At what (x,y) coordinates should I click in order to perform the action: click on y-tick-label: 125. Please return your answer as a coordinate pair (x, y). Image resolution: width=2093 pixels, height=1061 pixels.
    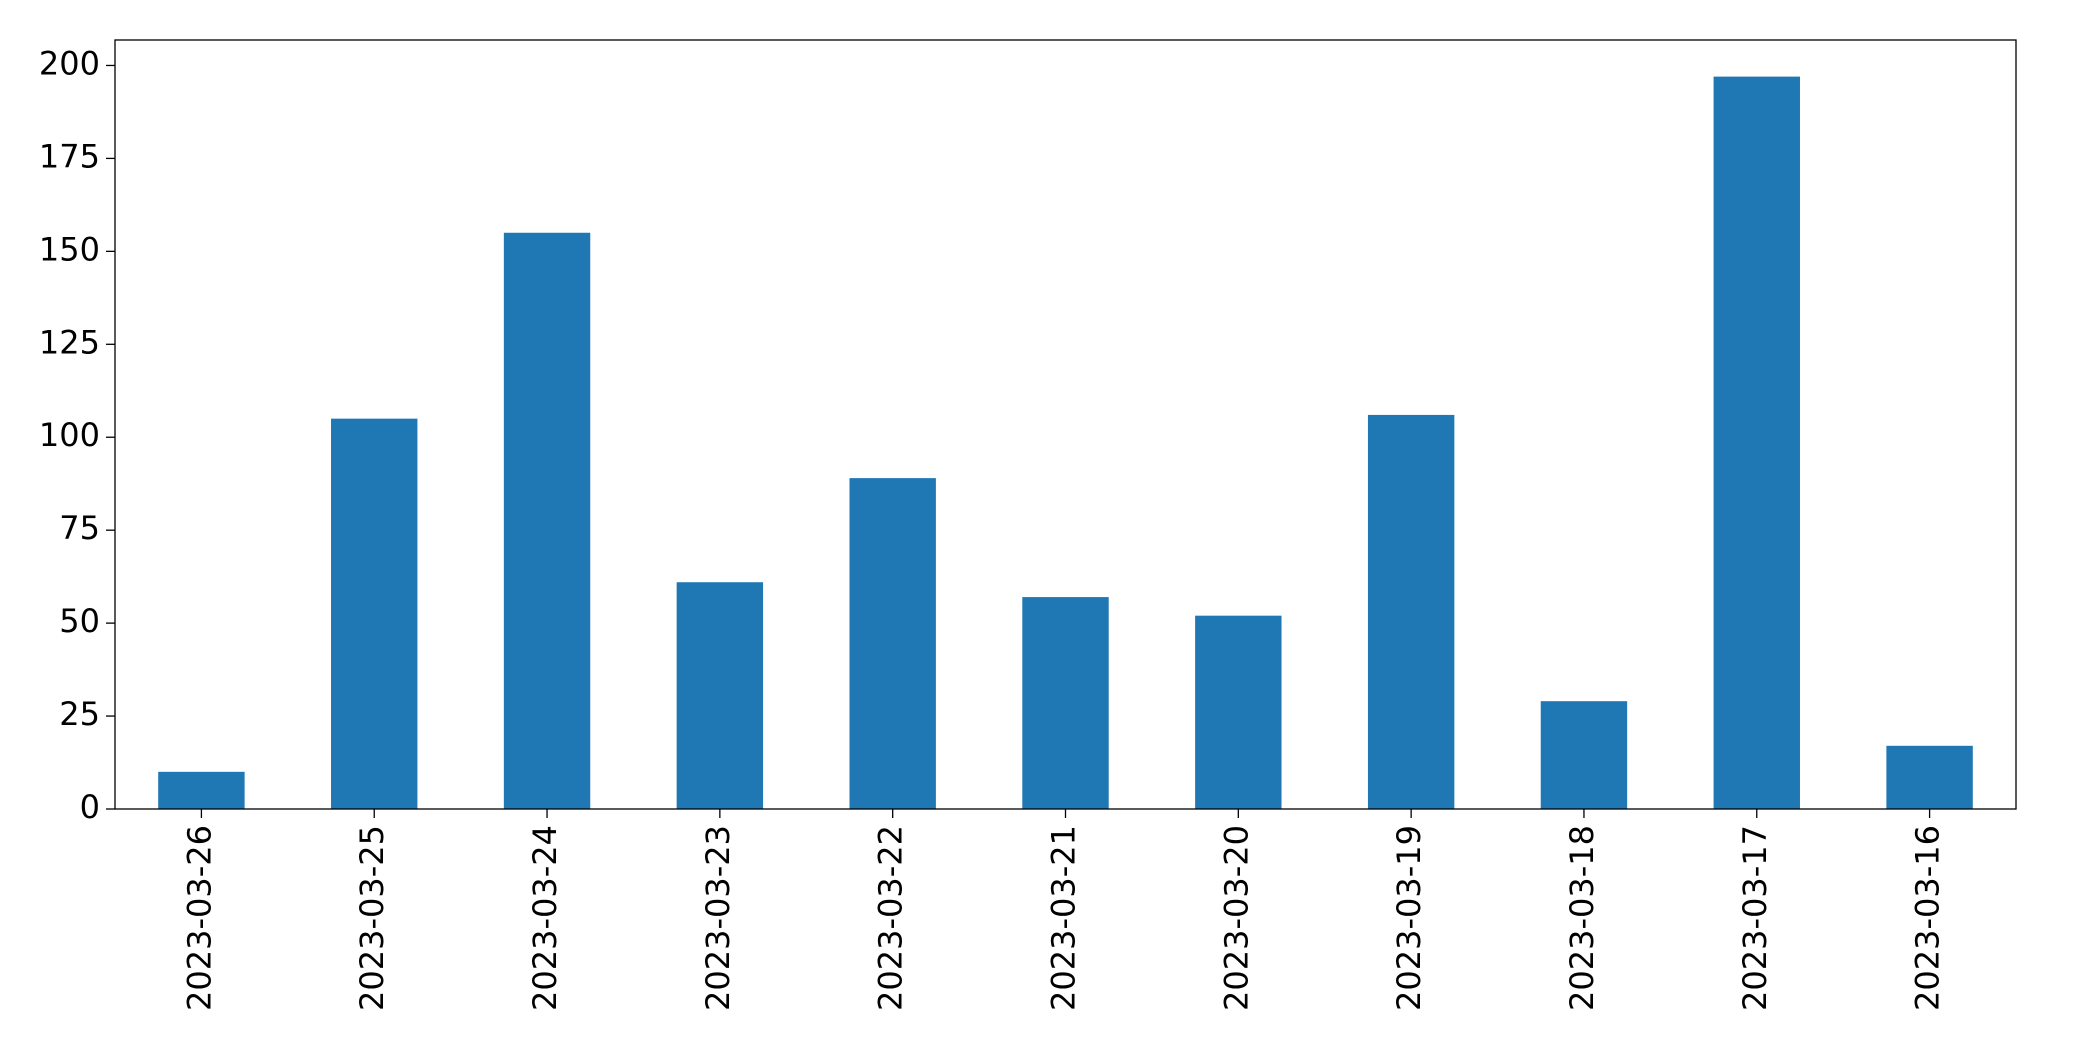
    Looking at the image, I should click on (69, 342).